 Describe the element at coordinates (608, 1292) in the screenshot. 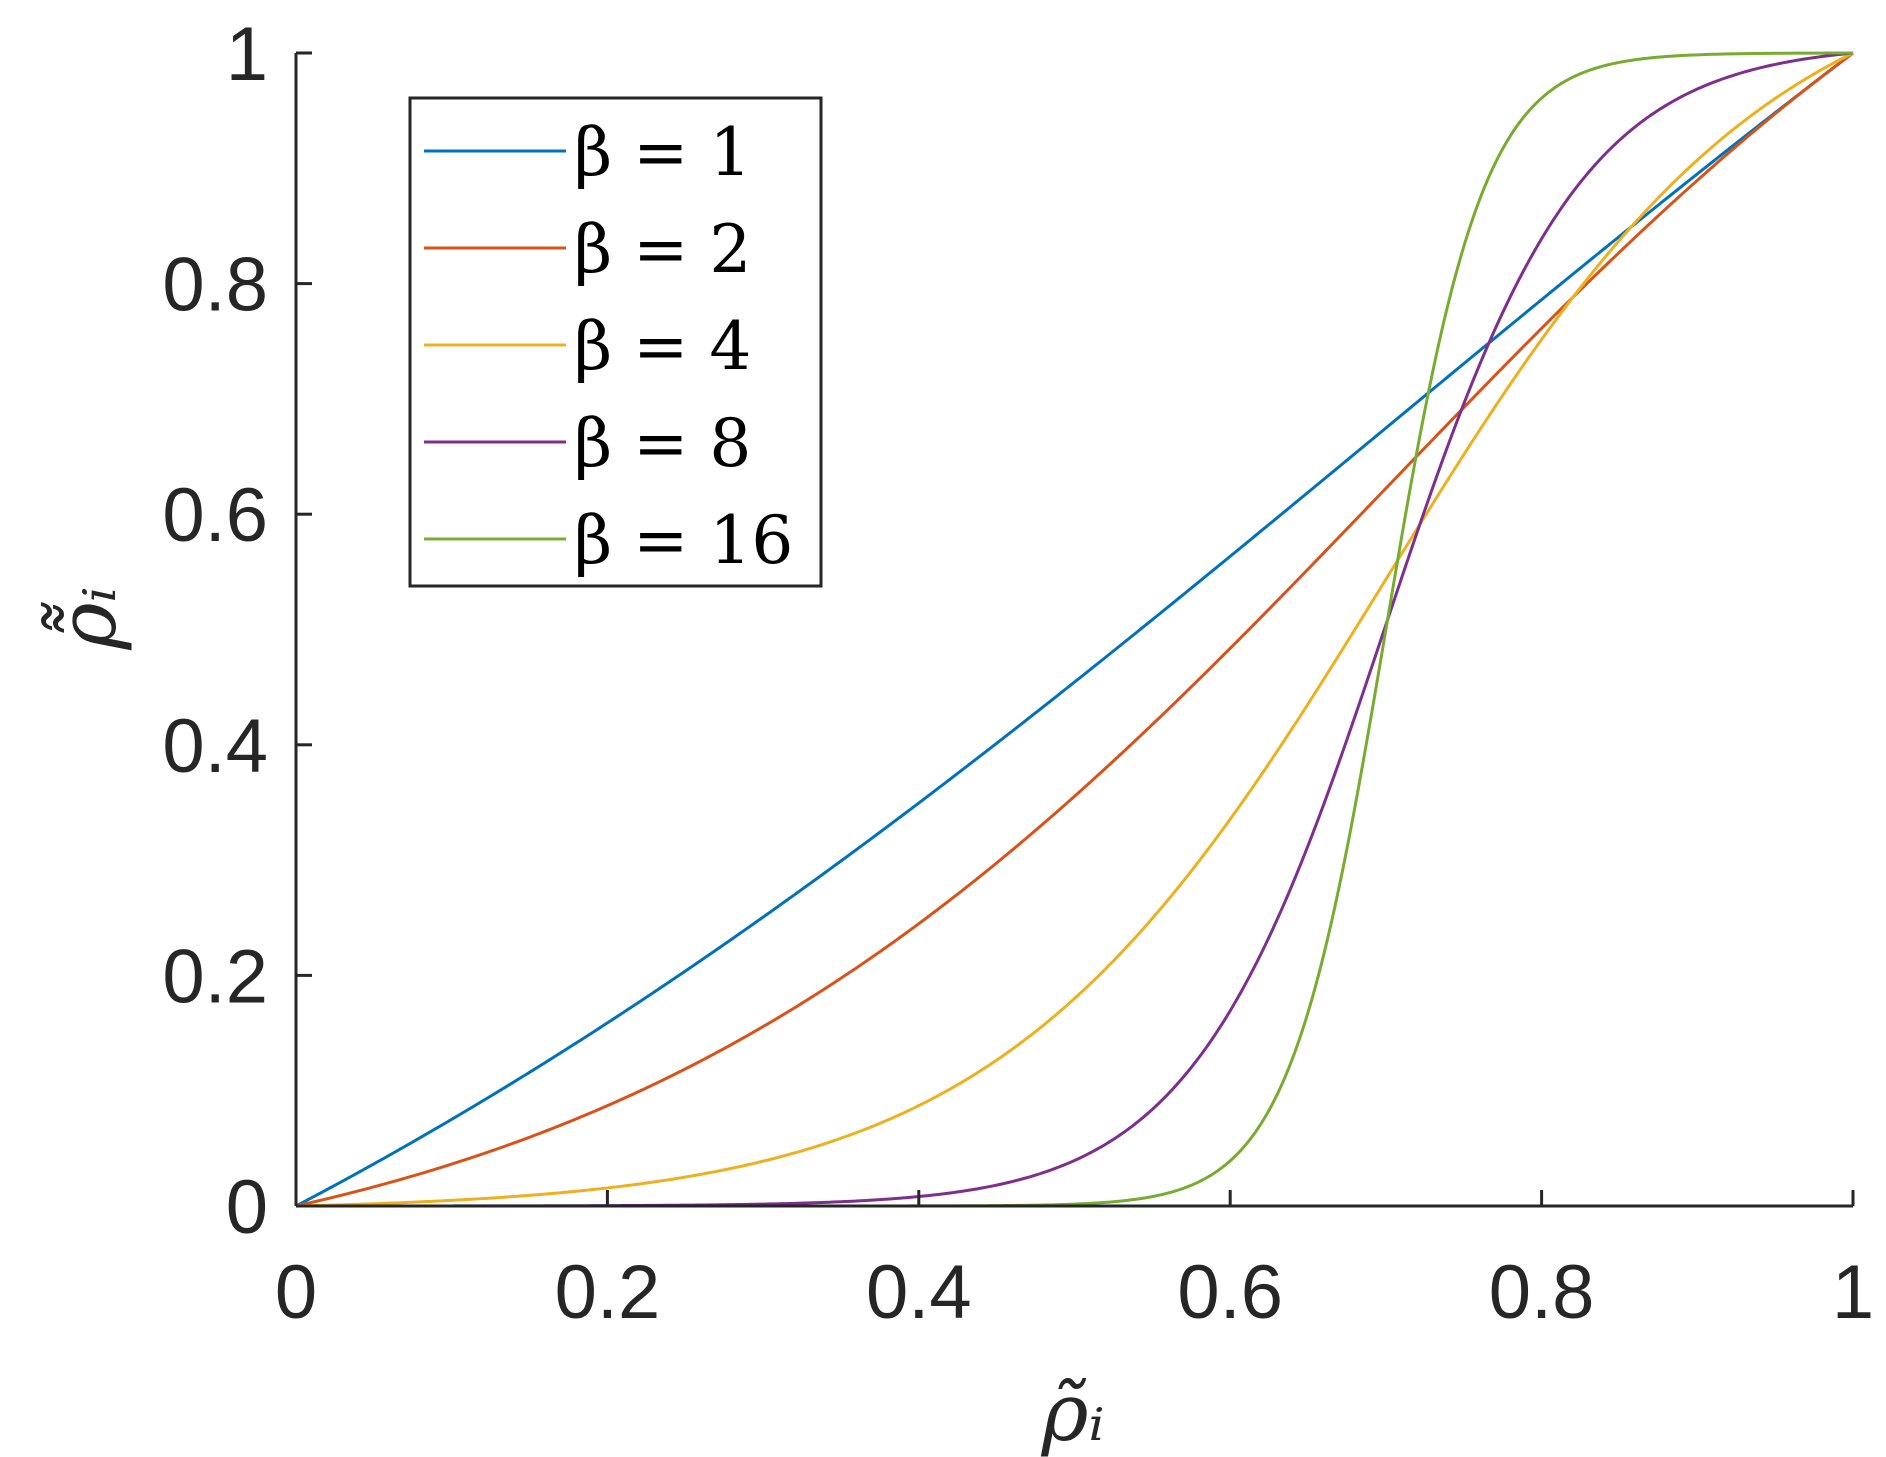

I see `x-tick-label: 0.2` at that location.